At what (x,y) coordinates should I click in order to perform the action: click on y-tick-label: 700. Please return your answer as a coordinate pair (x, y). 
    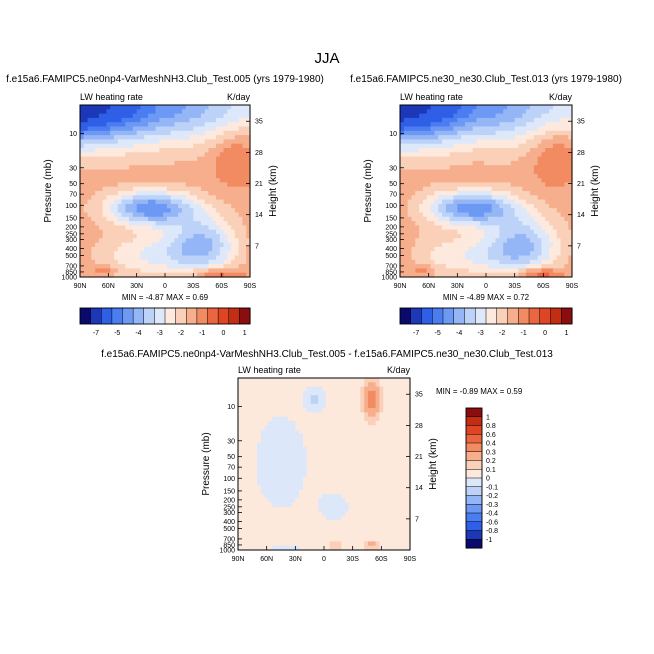
    Looking at the image, I should click on (71, 266).